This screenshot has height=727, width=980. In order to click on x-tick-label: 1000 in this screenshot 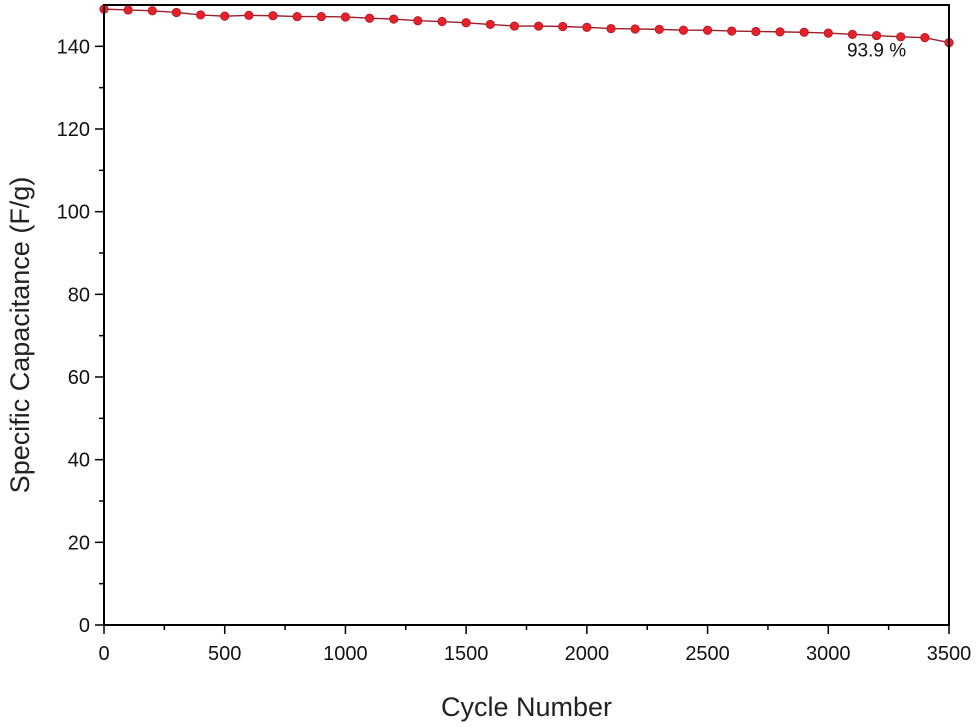, I will do `click(345, 654)`.